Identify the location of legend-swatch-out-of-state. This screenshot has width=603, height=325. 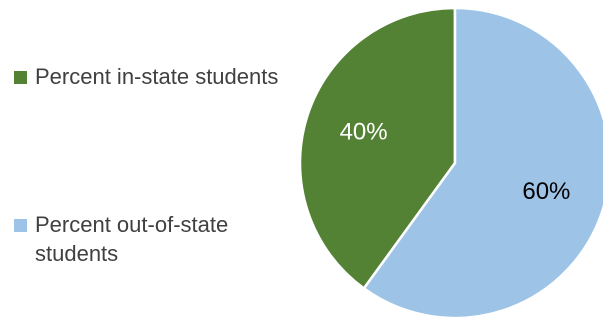
(20, 225).